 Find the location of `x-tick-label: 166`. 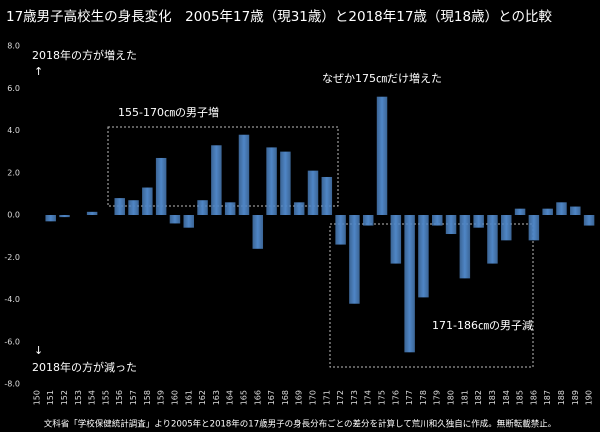

x-tick-label: 166 is located at coordinates (257, 397).